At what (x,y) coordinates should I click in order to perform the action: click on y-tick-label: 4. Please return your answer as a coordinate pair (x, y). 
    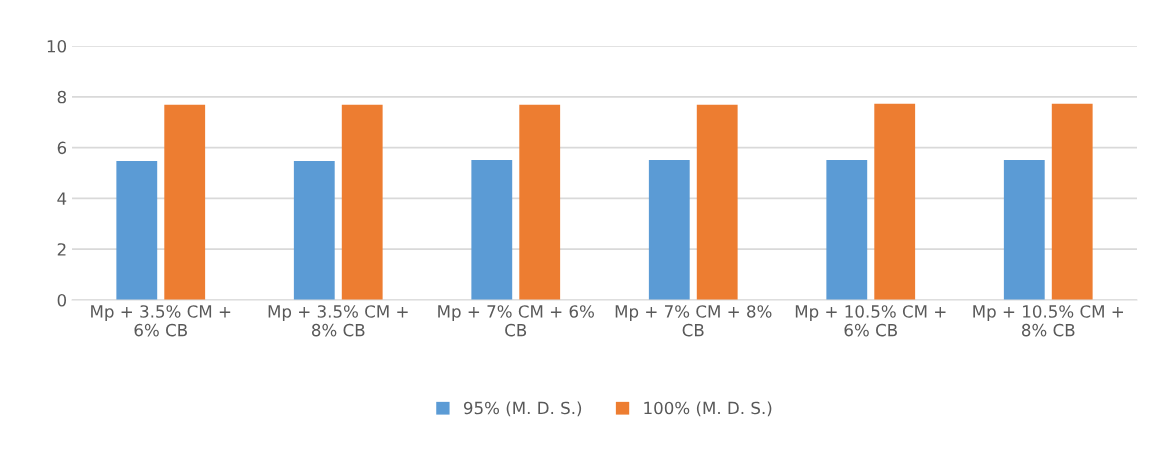
    Looking at the image, I should click on (62, 198).